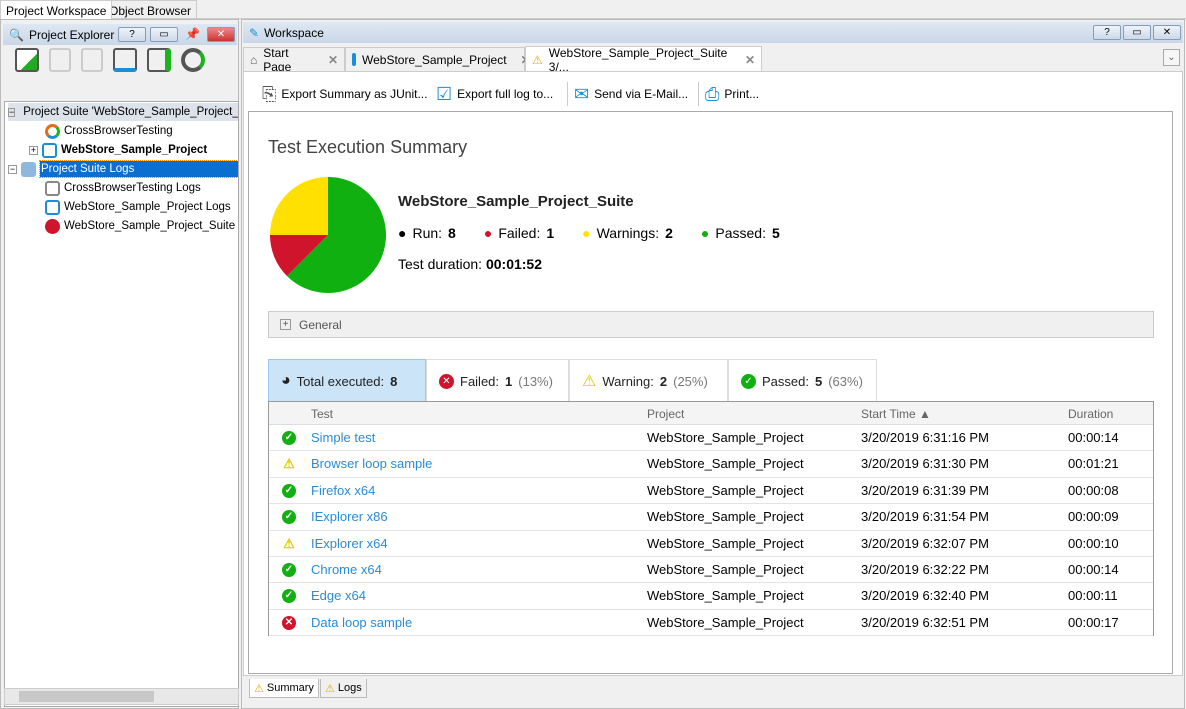 The width and height of the screenshot is (1186, 709). Describe the element at coordinates (286, 380) in the screenshot. I see `pie-icon: ◕` at that location.